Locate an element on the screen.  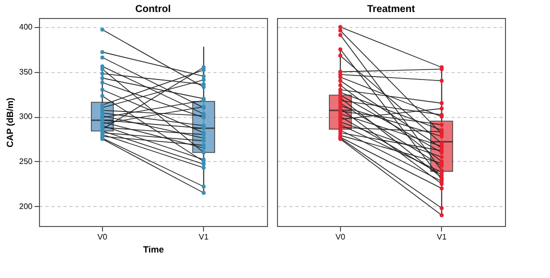
y-tick-label: 300 is located at coordinates (26, 117).